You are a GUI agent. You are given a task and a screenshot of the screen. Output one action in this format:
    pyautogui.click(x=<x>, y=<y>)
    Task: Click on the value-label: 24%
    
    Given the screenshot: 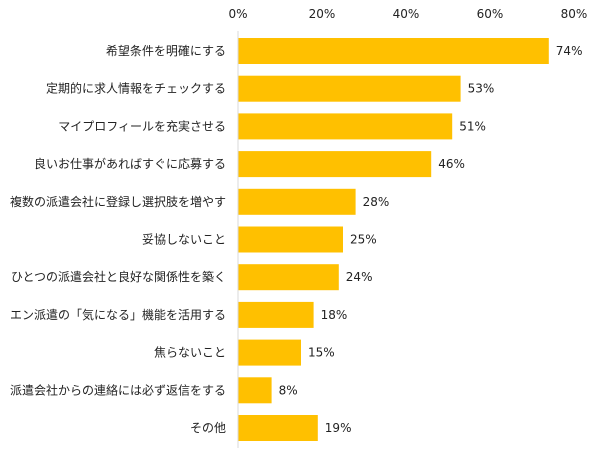 What is the action you would take?
    pyautogui.click(x=359, y=277)
    